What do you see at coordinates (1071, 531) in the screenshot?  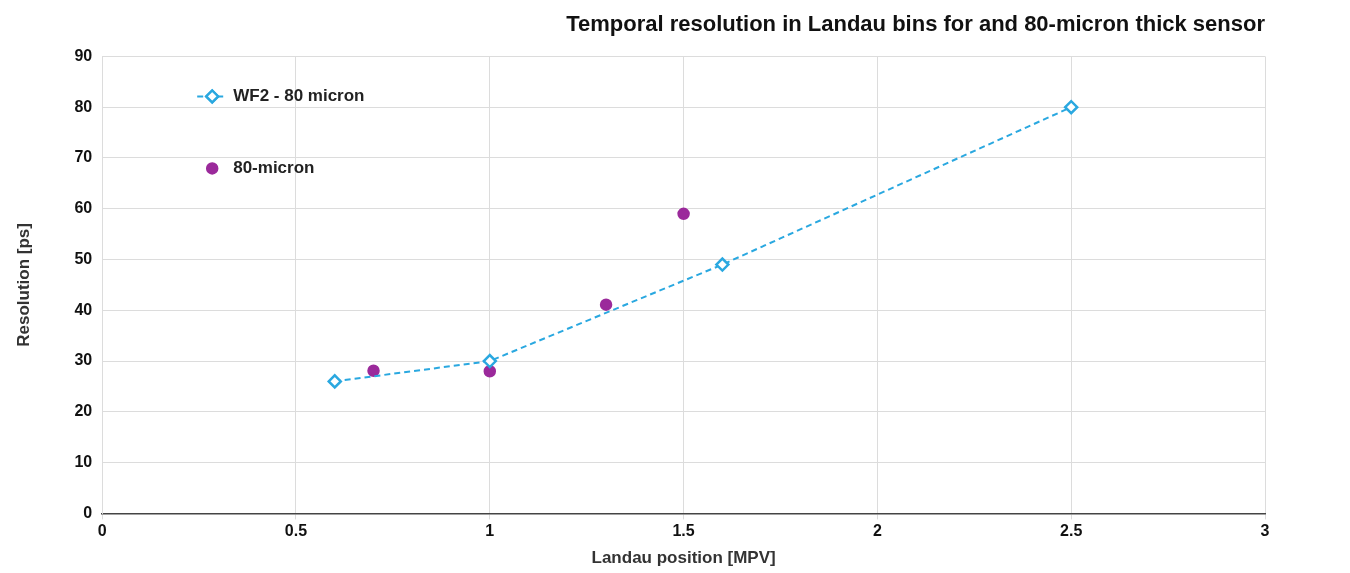 I see `x-tick-label: 2.5` at bounding box center [1071, 531].